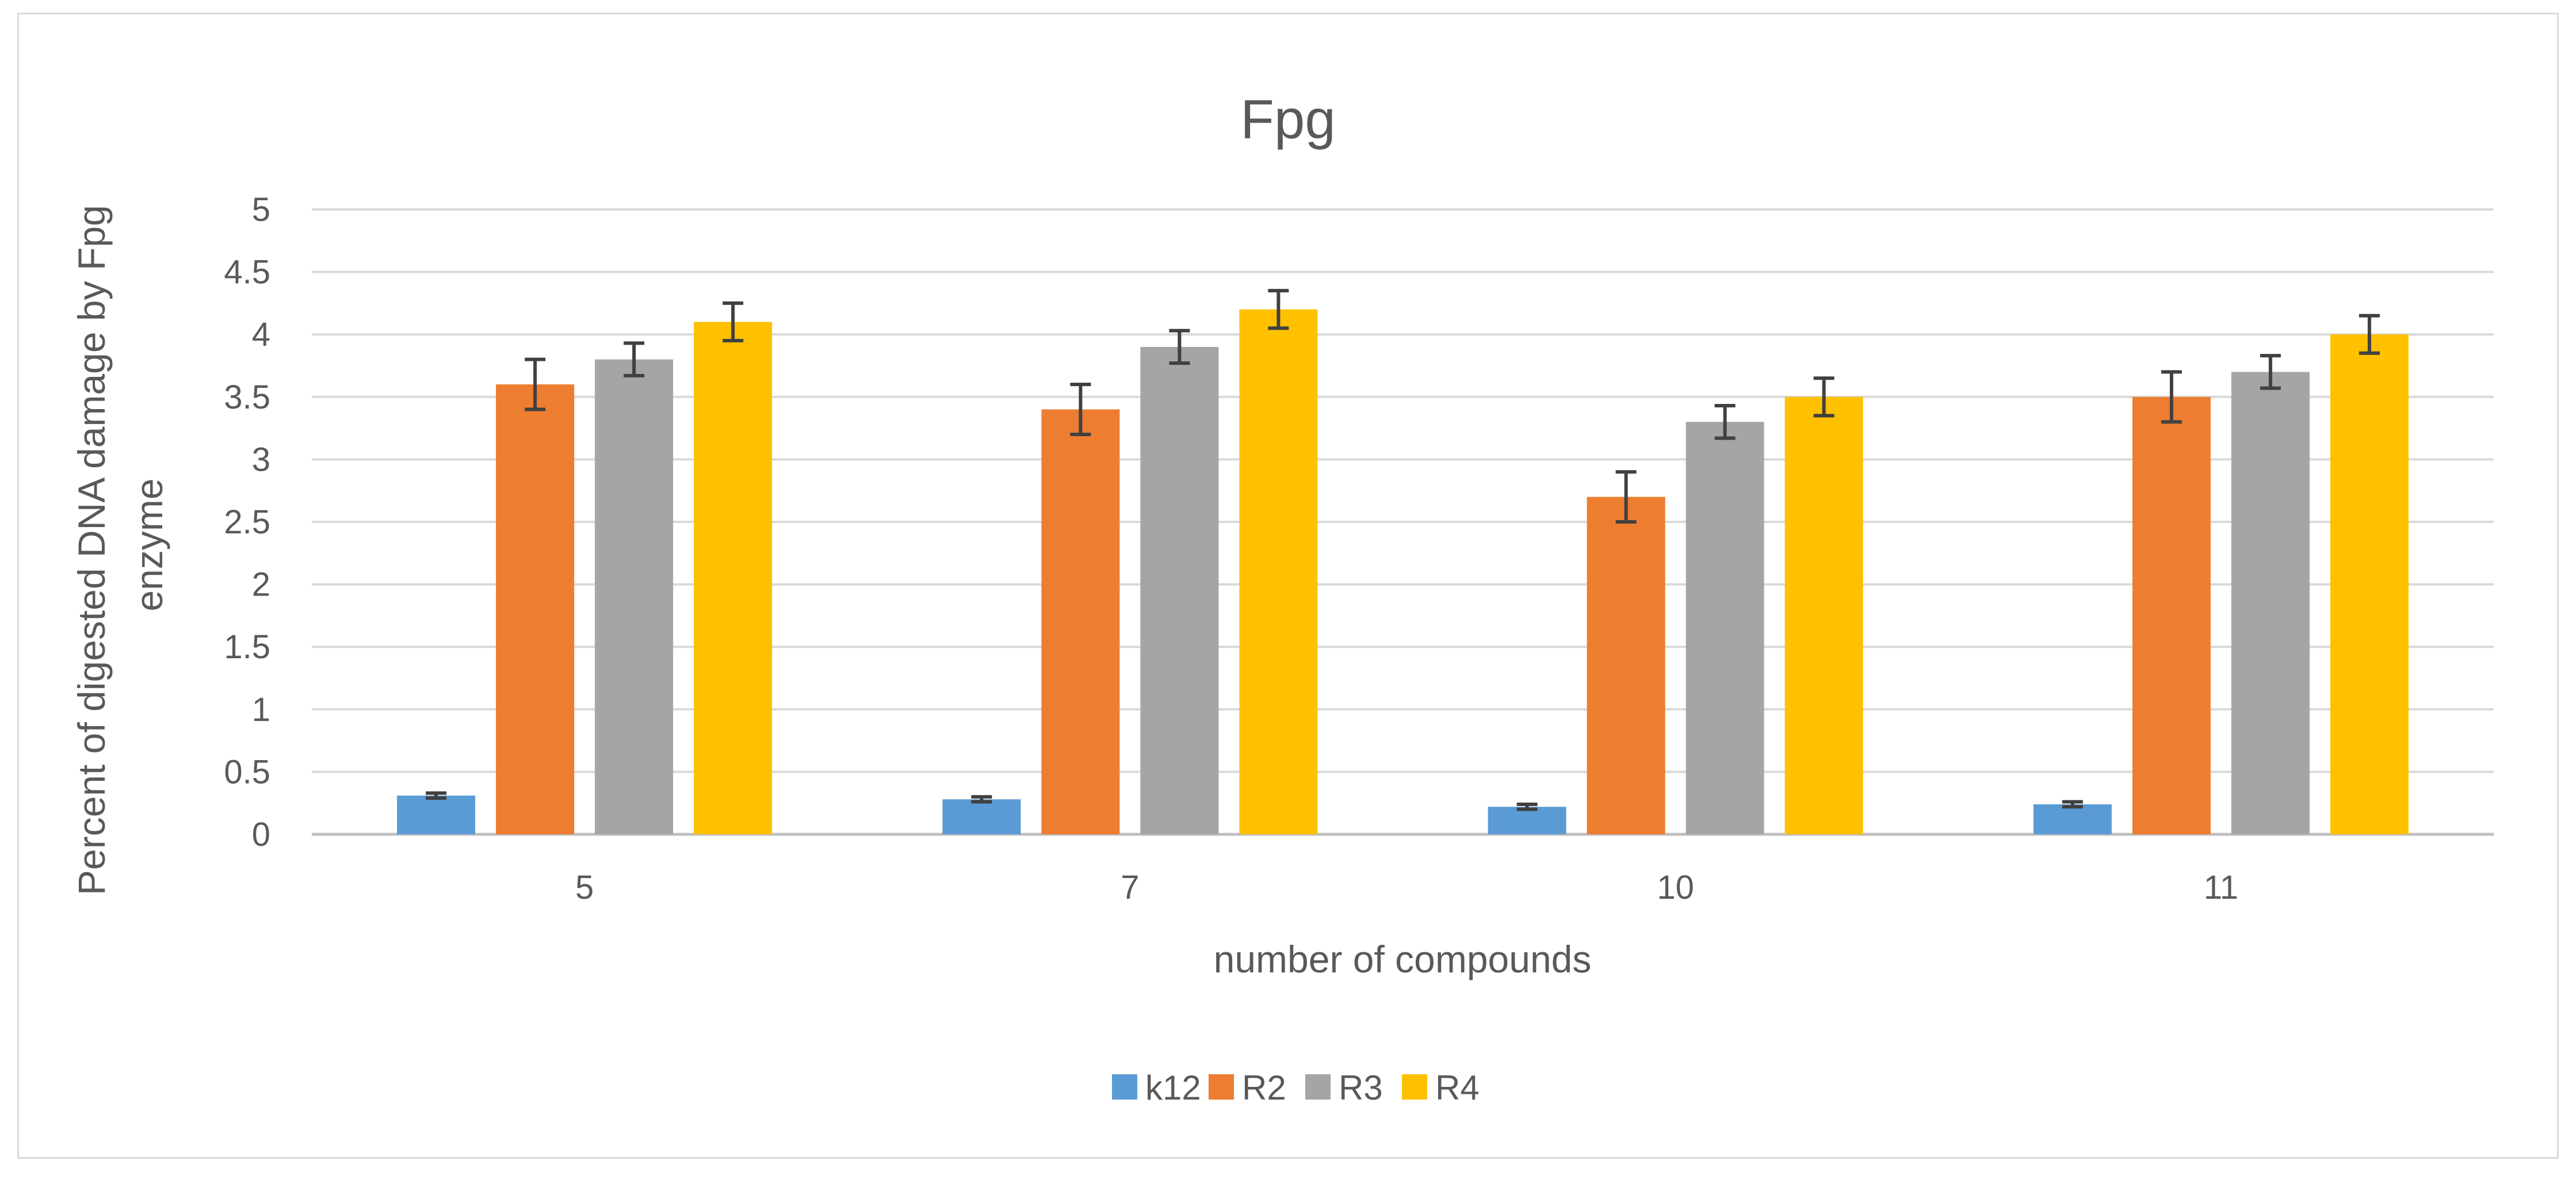 This screenshot has height=1183, width=2576. Describe the element at coordinates (1221, 1087) in the screenshot. I see `legend-swatch-R2` at that location.